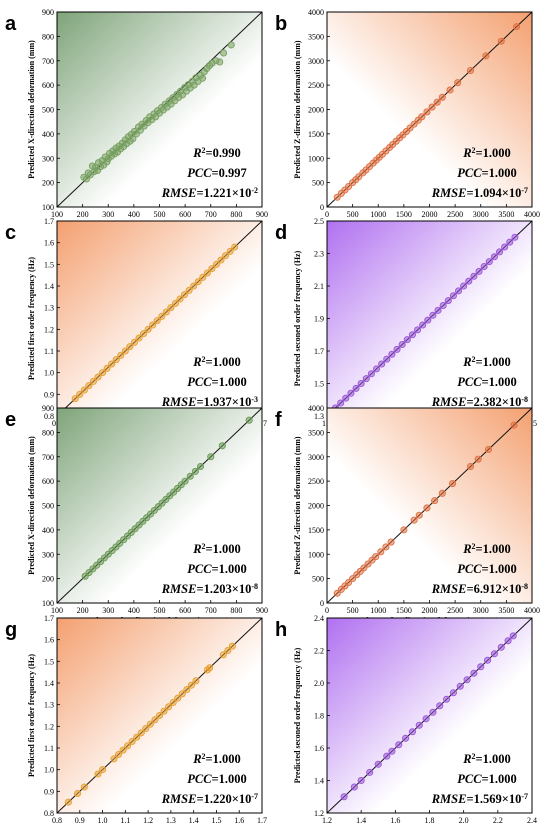 Image resolution: width=550 pixels, height=825 pixels. What do you see at coordinates (236, 610) in the screenshot?
I see `x-tick-label: 800` at bounding box center [236, 610].